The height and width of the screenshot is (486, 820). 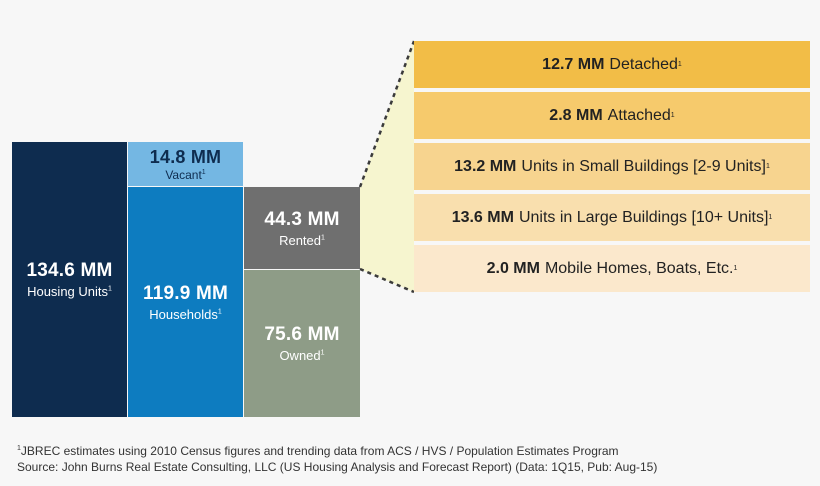 I want to click on breakdown-row-attached: 2.8 MM Attached 1, so click(x=612, y=115).